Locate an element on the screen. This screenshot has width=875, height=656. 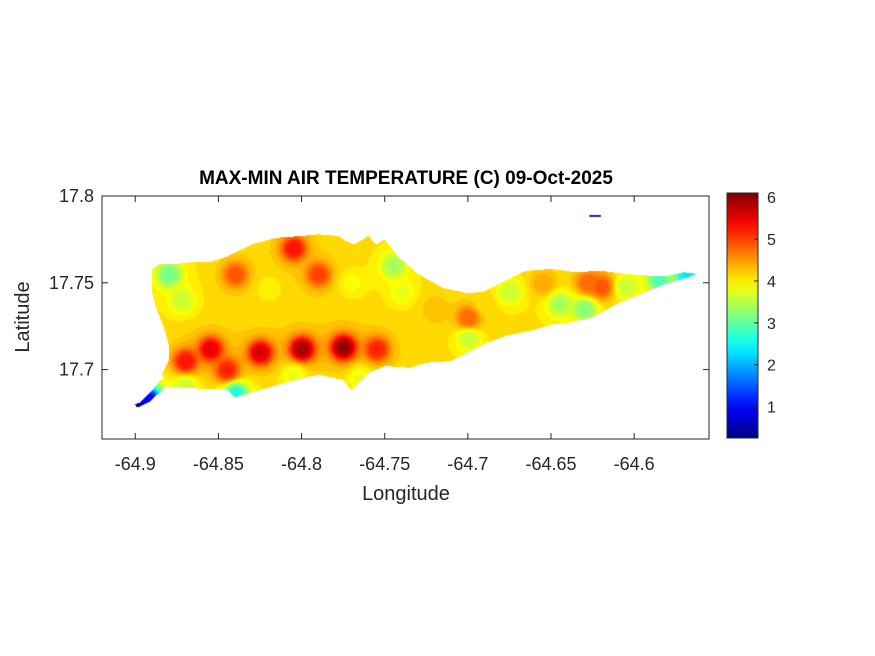
x-tick-label: -64.7 is located at coordinates (467, 464).